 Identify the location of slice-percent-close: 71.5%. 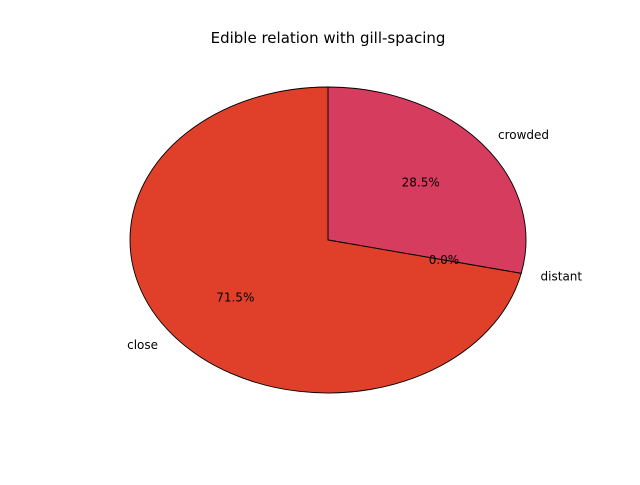
(235, 297).